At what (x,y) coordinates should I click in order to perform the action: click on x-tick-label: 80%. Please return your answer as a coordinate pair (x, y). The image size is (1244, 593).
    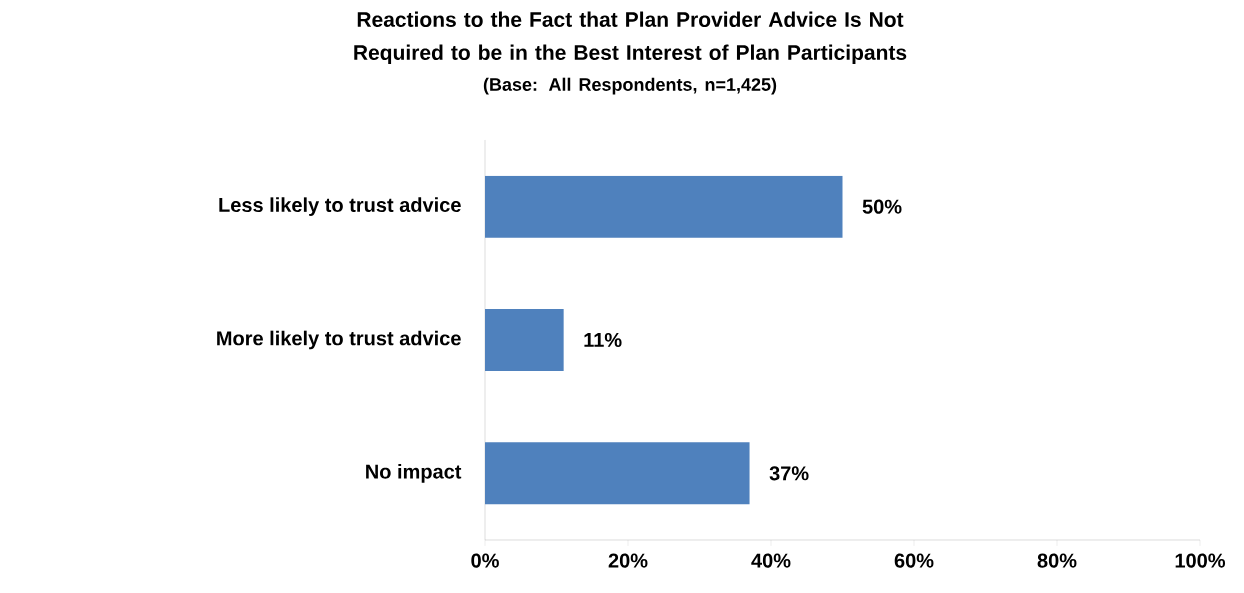
    Looking at the image, I should click on (1057, 560).